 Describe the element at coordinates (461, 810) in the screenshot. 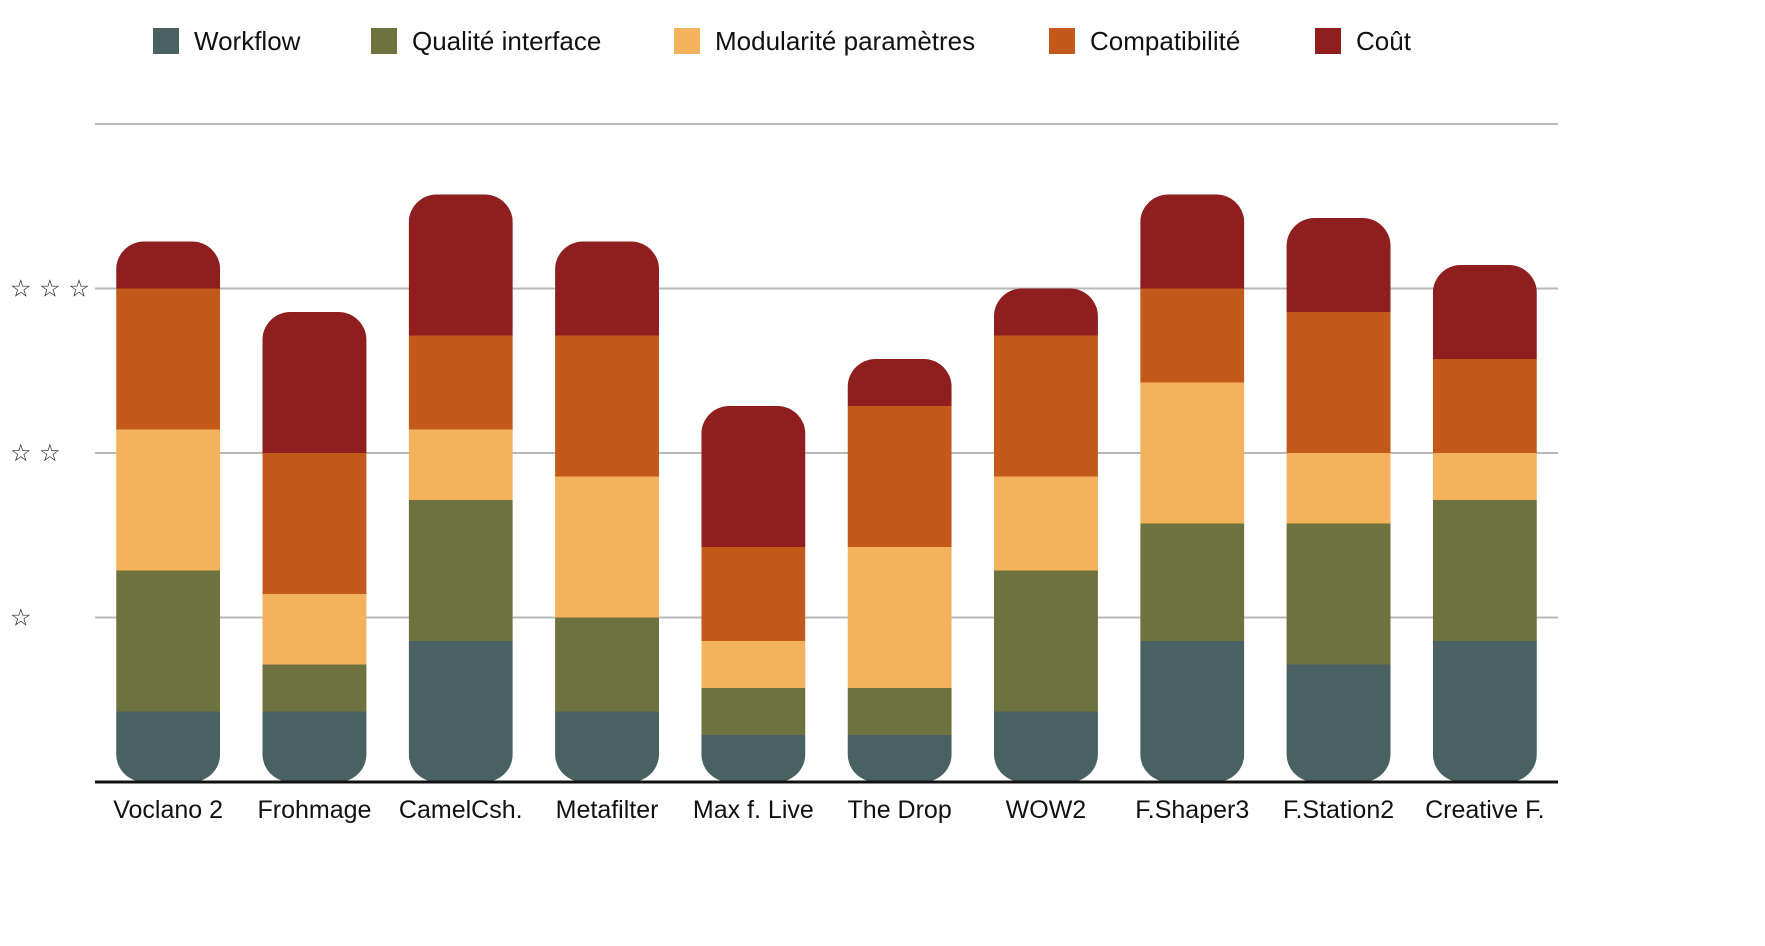

I see `x-tick-label: CamelCsh.` at that location.